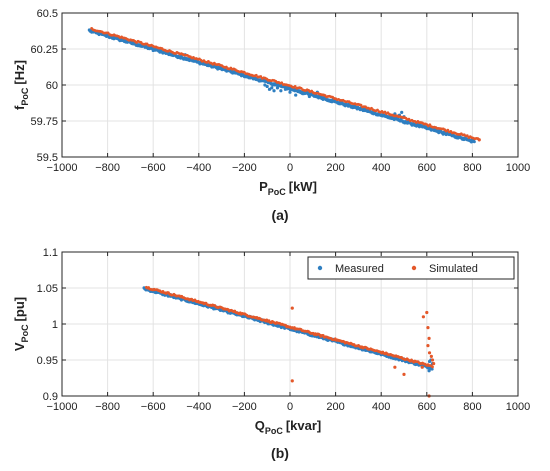  Describe the element at coordinates (290, 341) in the screenshot. I see `series-simulated` at that location.